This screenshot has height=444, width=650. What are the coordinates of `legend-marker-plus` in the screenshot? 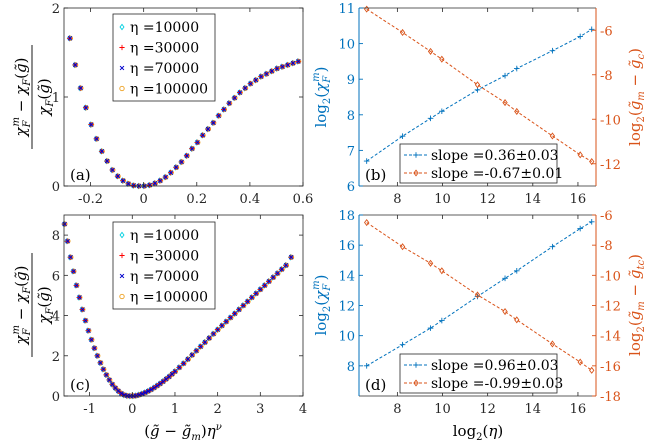 It's located at (122, 255).